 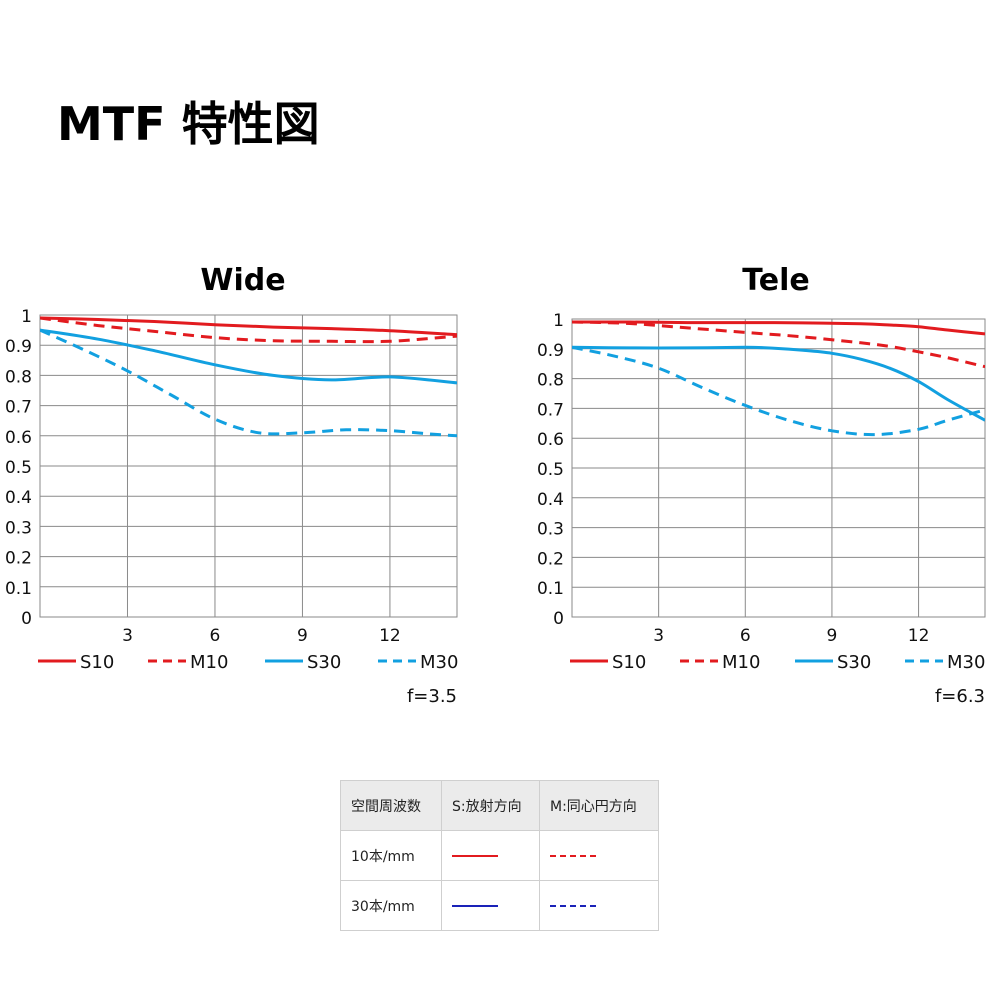 I want to click on sample-cell-s30, so click(x=490, y=905).